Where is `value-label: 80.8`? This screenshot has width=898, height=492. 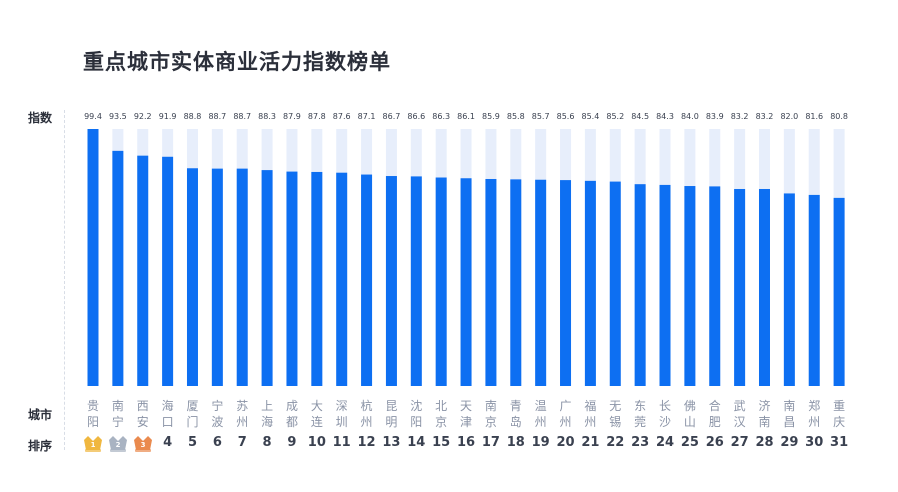
value-label: 80.8 is located at coordinates (839, 116).